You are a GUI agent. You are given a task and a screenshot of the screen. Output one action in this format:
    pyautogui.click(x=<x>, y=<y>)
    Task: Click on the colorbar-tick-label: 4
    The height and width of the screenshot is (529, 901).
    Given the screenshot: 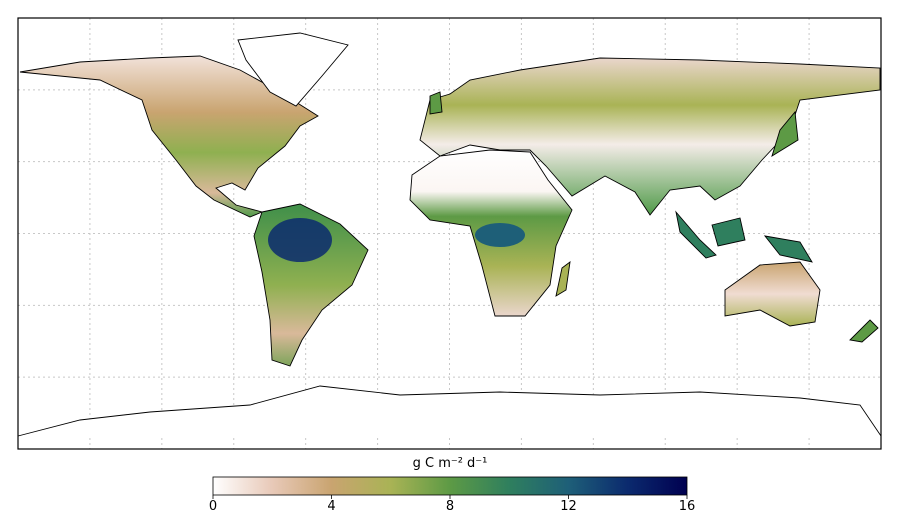 What is the action you would take?
    pyautogui.click(x=331, y=506)
    